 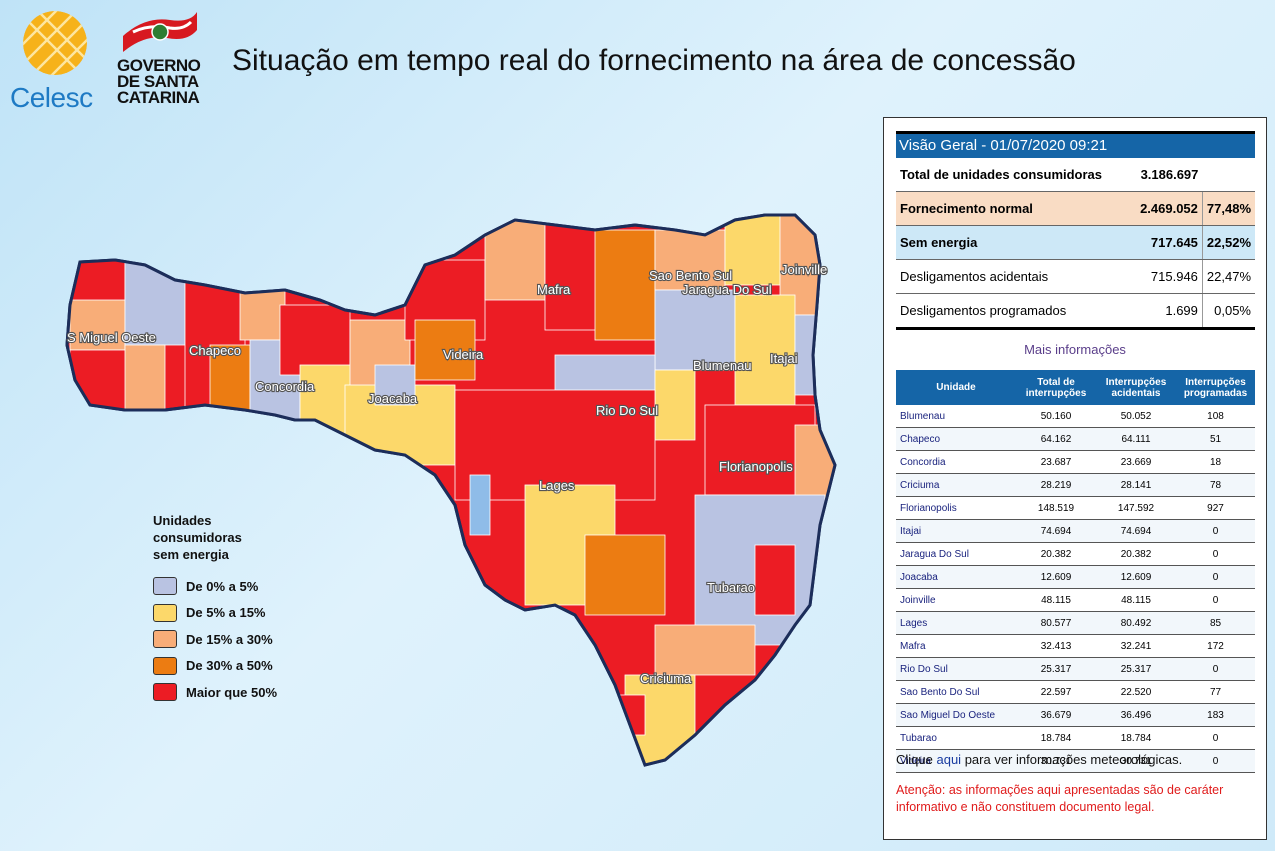 What do you see at coordinates (1056, 462) in the screenshot?
I see `table-cell: 23.687` at bounding box center [1056, 462].